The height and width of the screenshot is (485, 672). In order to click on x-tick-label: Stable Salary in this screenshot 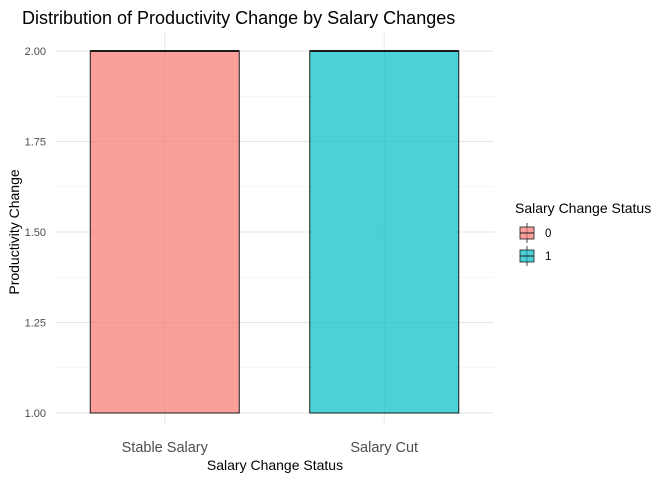, I will do `click(165, 448)`.